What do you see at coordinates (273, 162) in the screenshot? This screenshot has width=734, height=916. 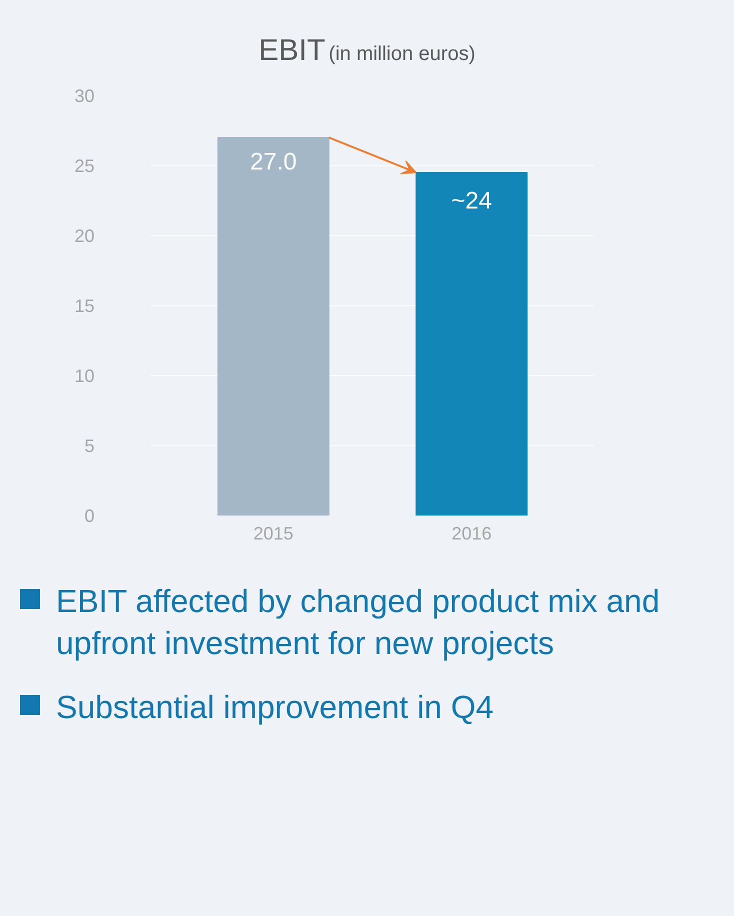 I see `data-label: 27.0` at bounding box center [273, 162].